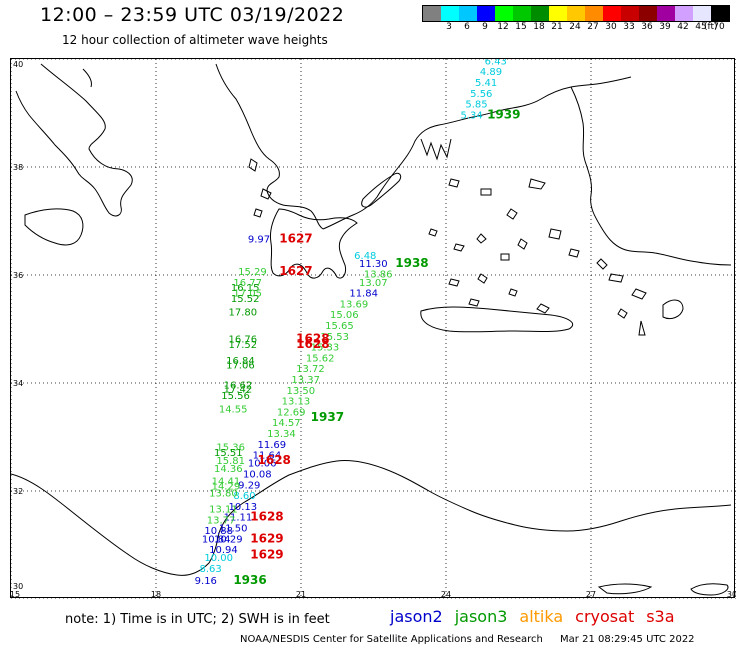 The height and width of the screenshot is (650, 740). What do you see at coordinates (485, 27) in the screenshot?
I see `legend-label: 9` at bounding box center [485, 27].